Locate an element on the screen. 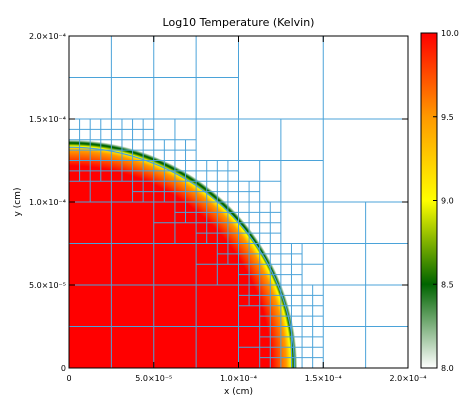 The height and width of the screenshot is (411, 473). colorbar-tick-label: 9.0 is located at coordinates (447, 201).